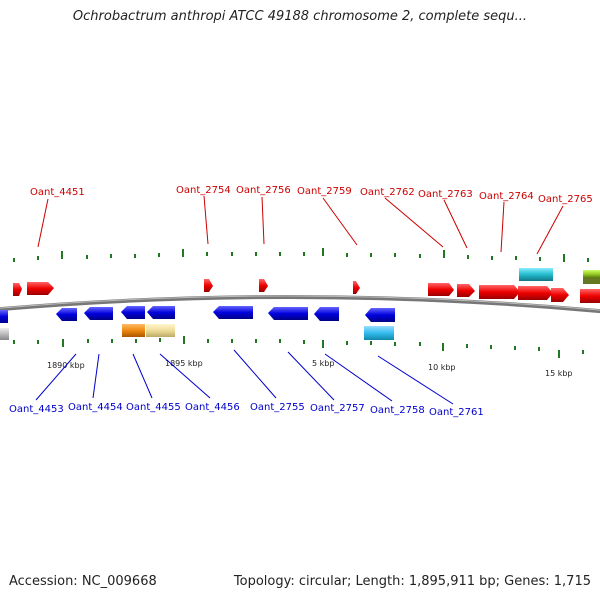 Image resolution: width=600 pixels, height=600 pixels. Describe the element at coordinates (591, 281) in the screenshot. I see `gene-box-olive` at that location.